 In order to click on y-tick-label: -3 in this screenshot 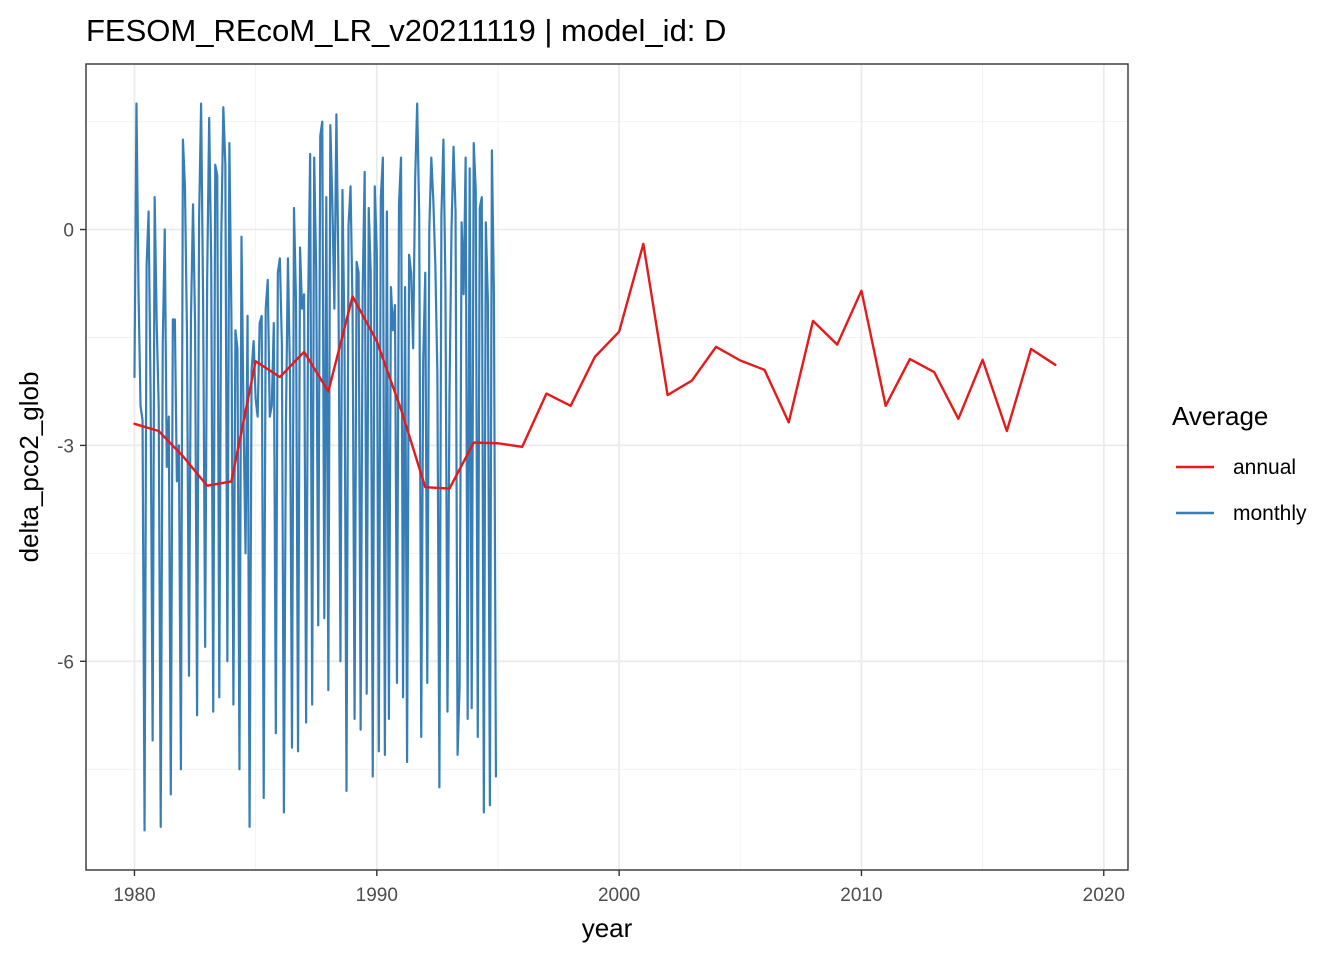, I will do `click(65, 446)`.